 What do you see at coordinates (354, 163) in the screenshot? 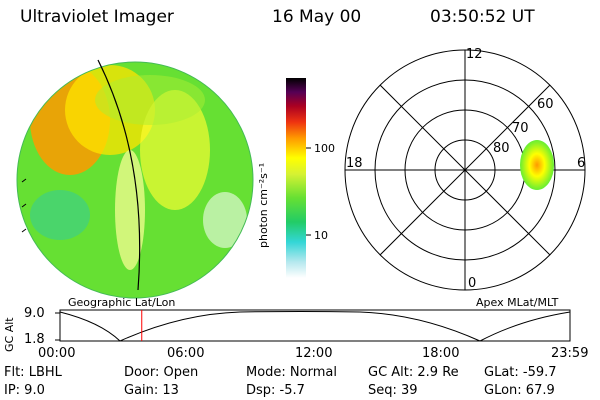
I see `mlt-label-18: 18` at bounding box center [354, 163].